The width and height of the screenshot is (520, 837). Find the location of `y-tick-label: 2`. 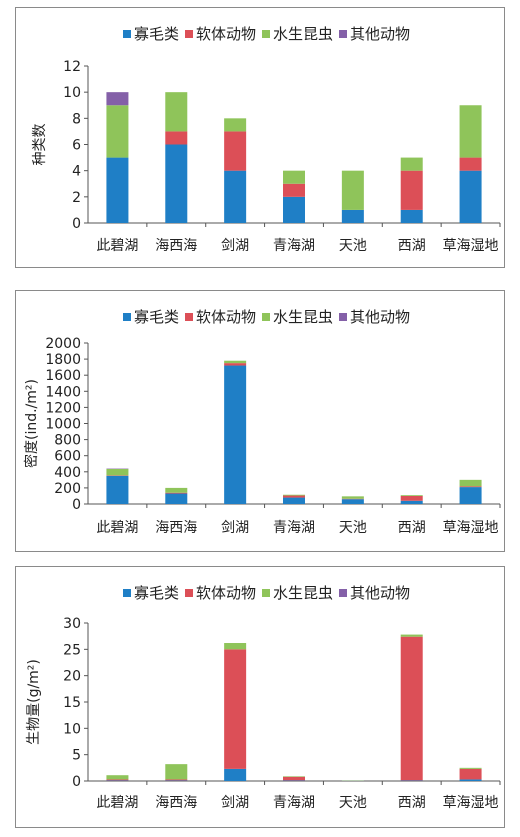

y-tick-label: 2 is located at coordinates (76, 198).